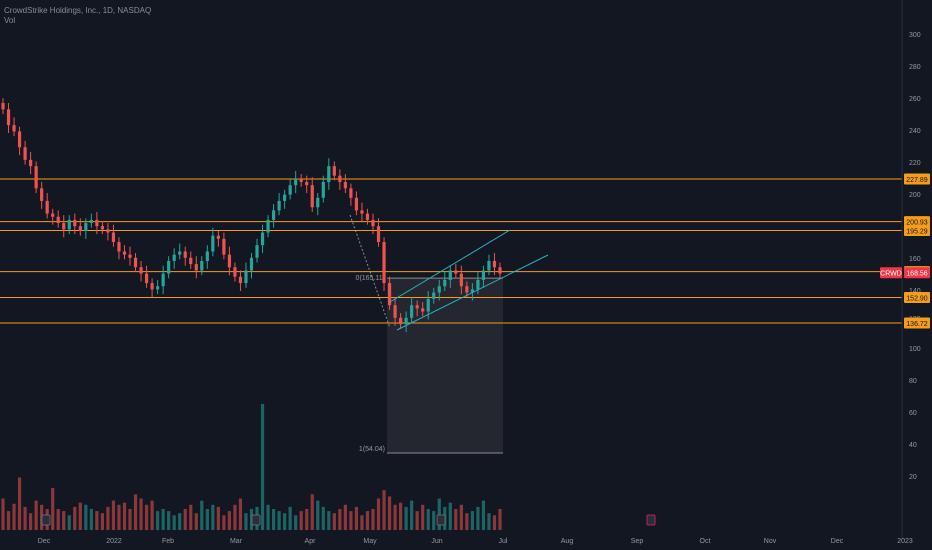 The image size is (932, 550). I want to click on event-flags, so click(348, 520).